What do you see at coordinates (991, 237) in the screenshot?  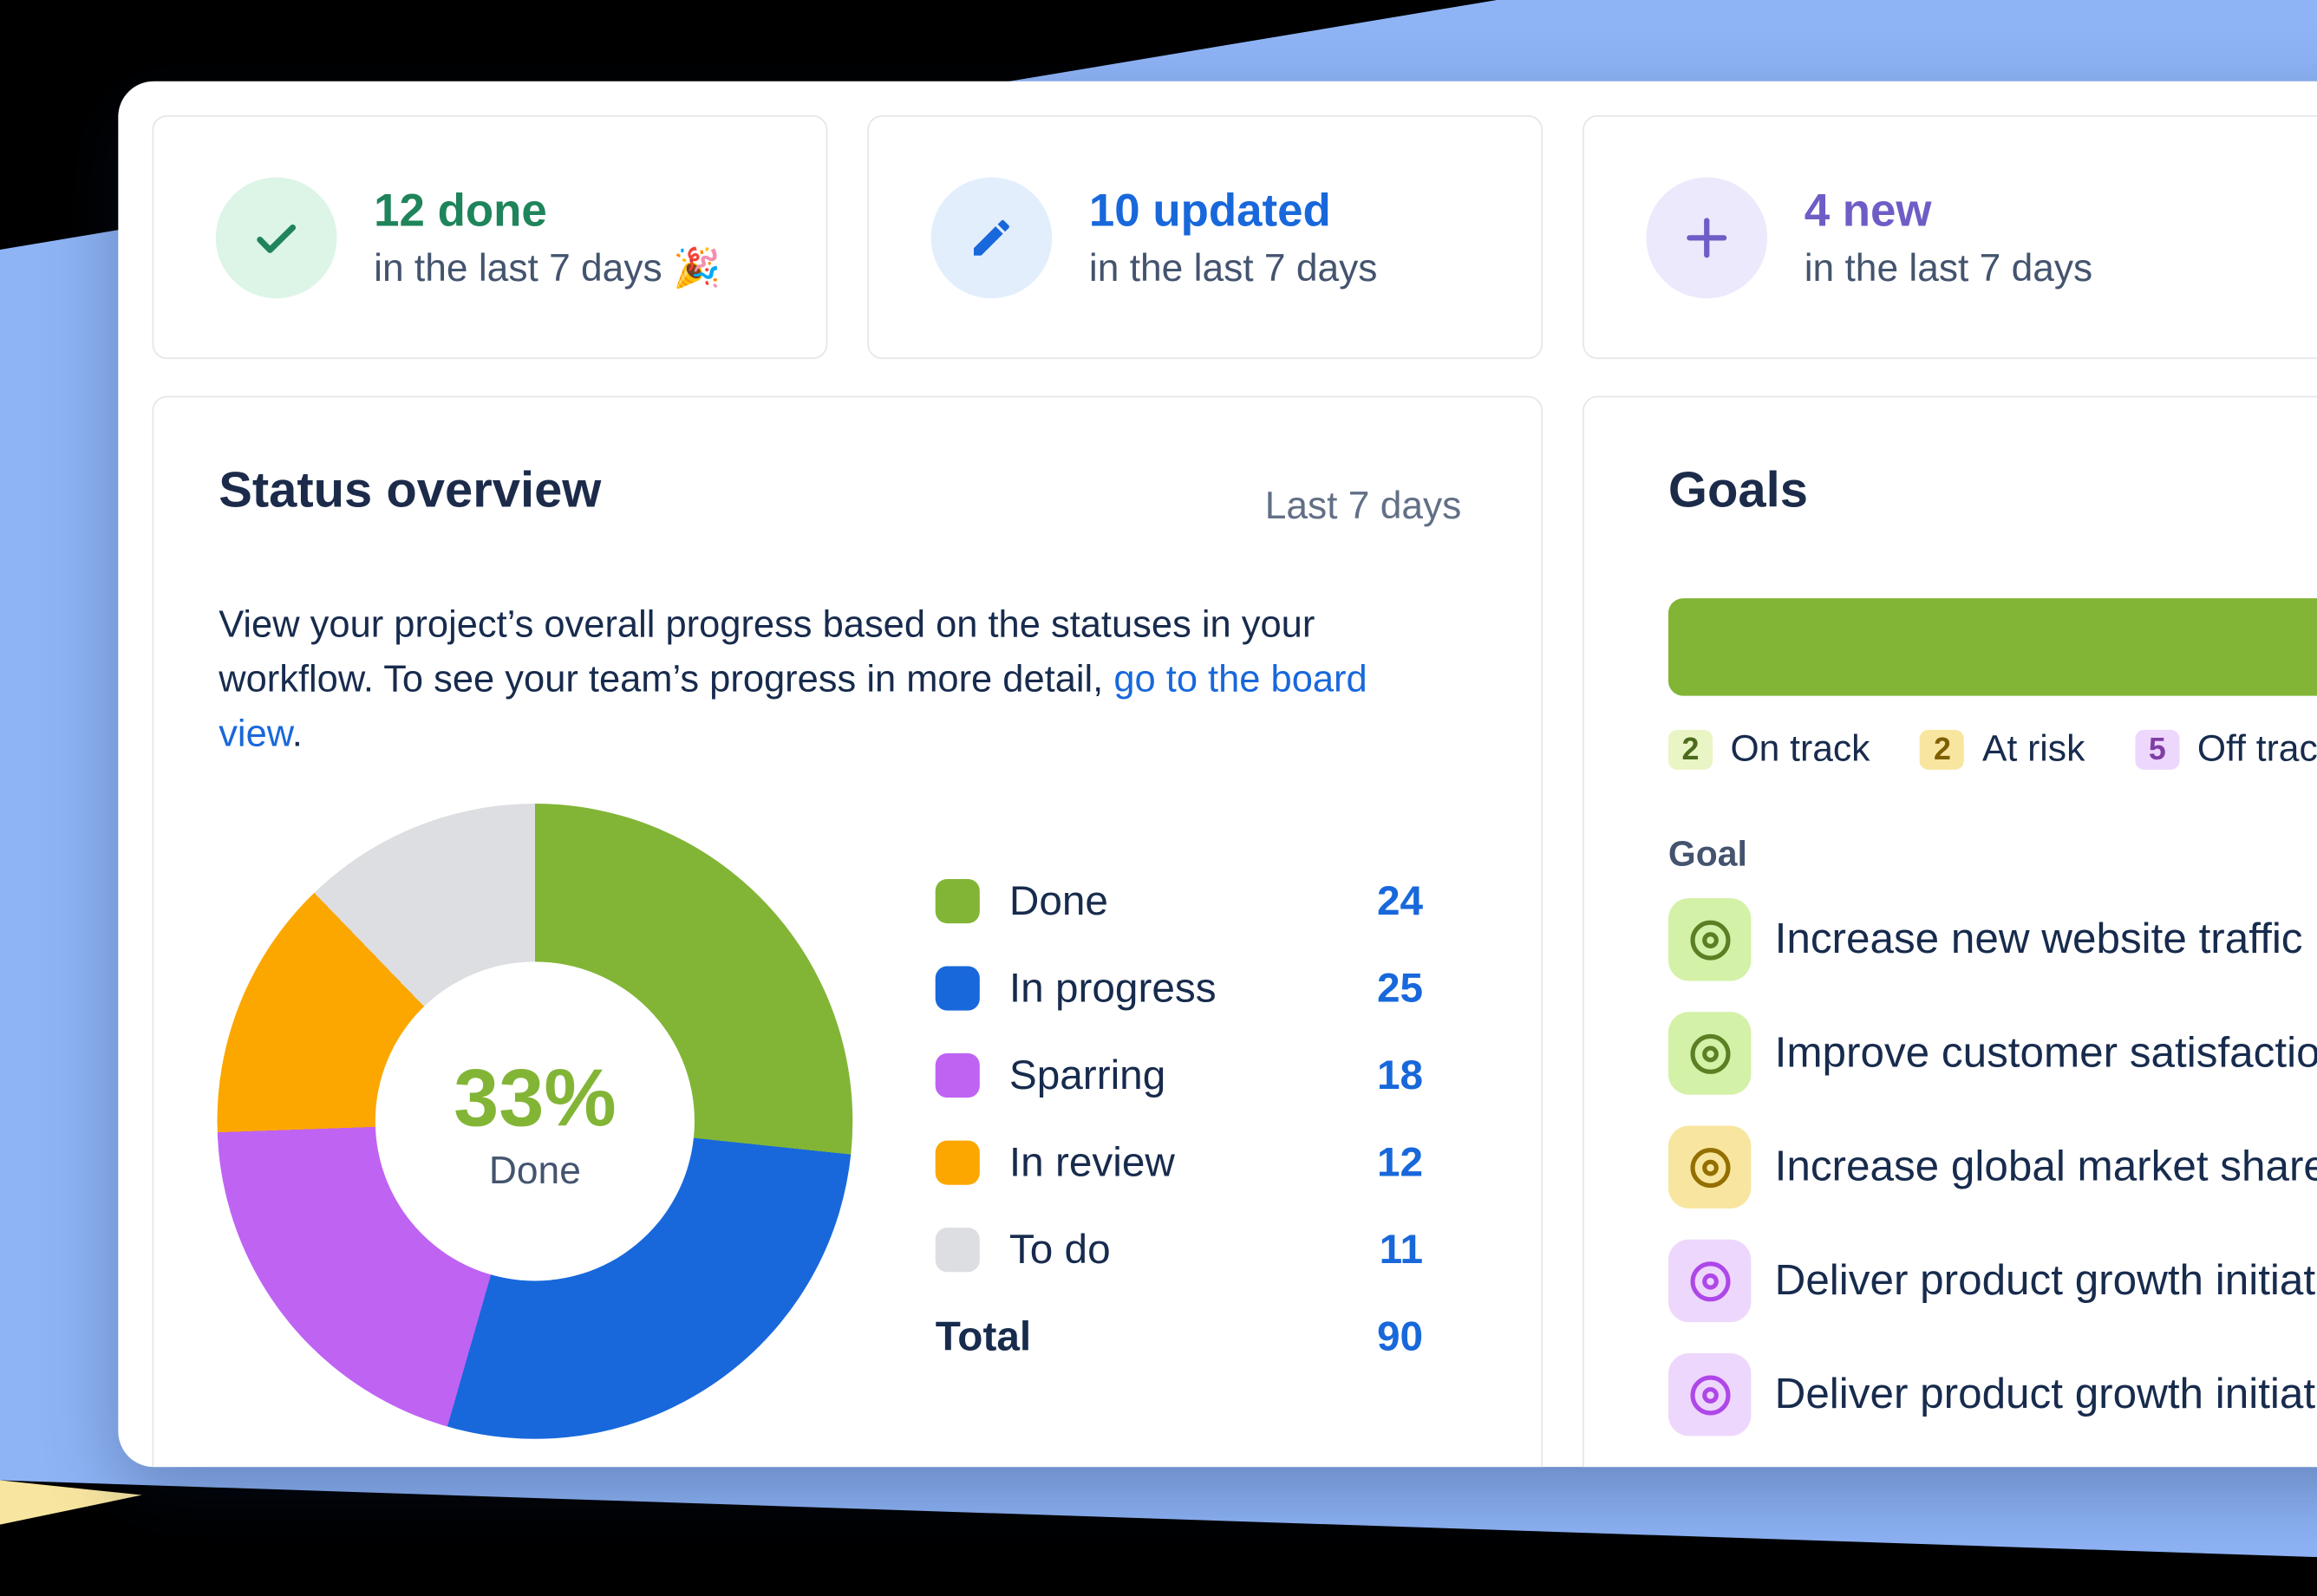 I see `pencil-icon` at bounding box center [991, 237].